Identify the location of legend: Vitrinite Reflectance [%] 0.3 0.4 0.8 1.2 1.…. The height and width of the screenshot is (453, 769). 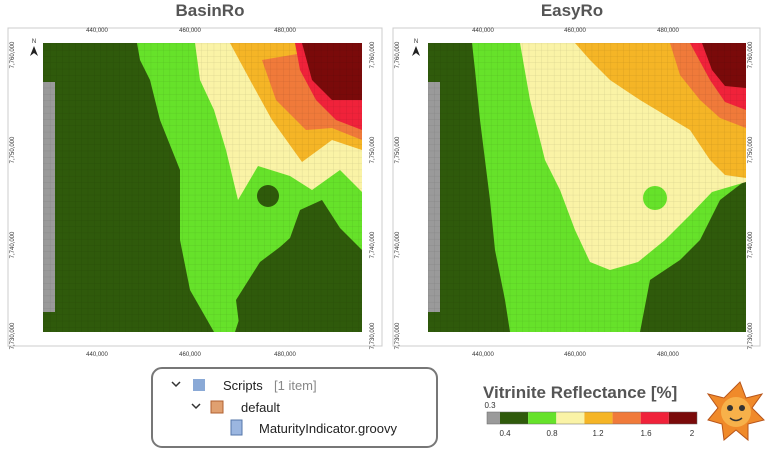
(590, 410).